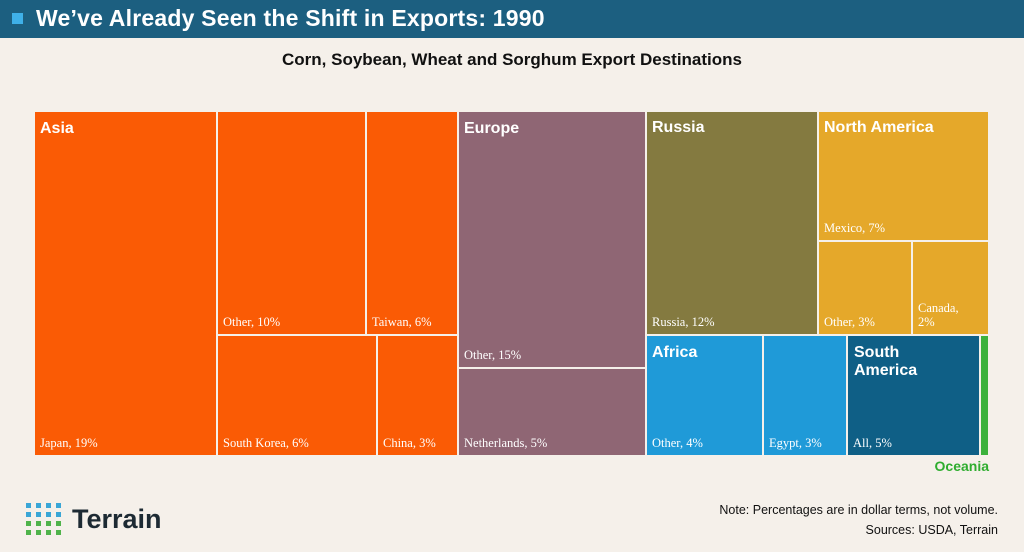 The image size is (1024, 552). What do you see at coordinates (903, 176) in the screenshot?
I see `treemap-tile-north-america-mexico` at bounding box center [903, 176].